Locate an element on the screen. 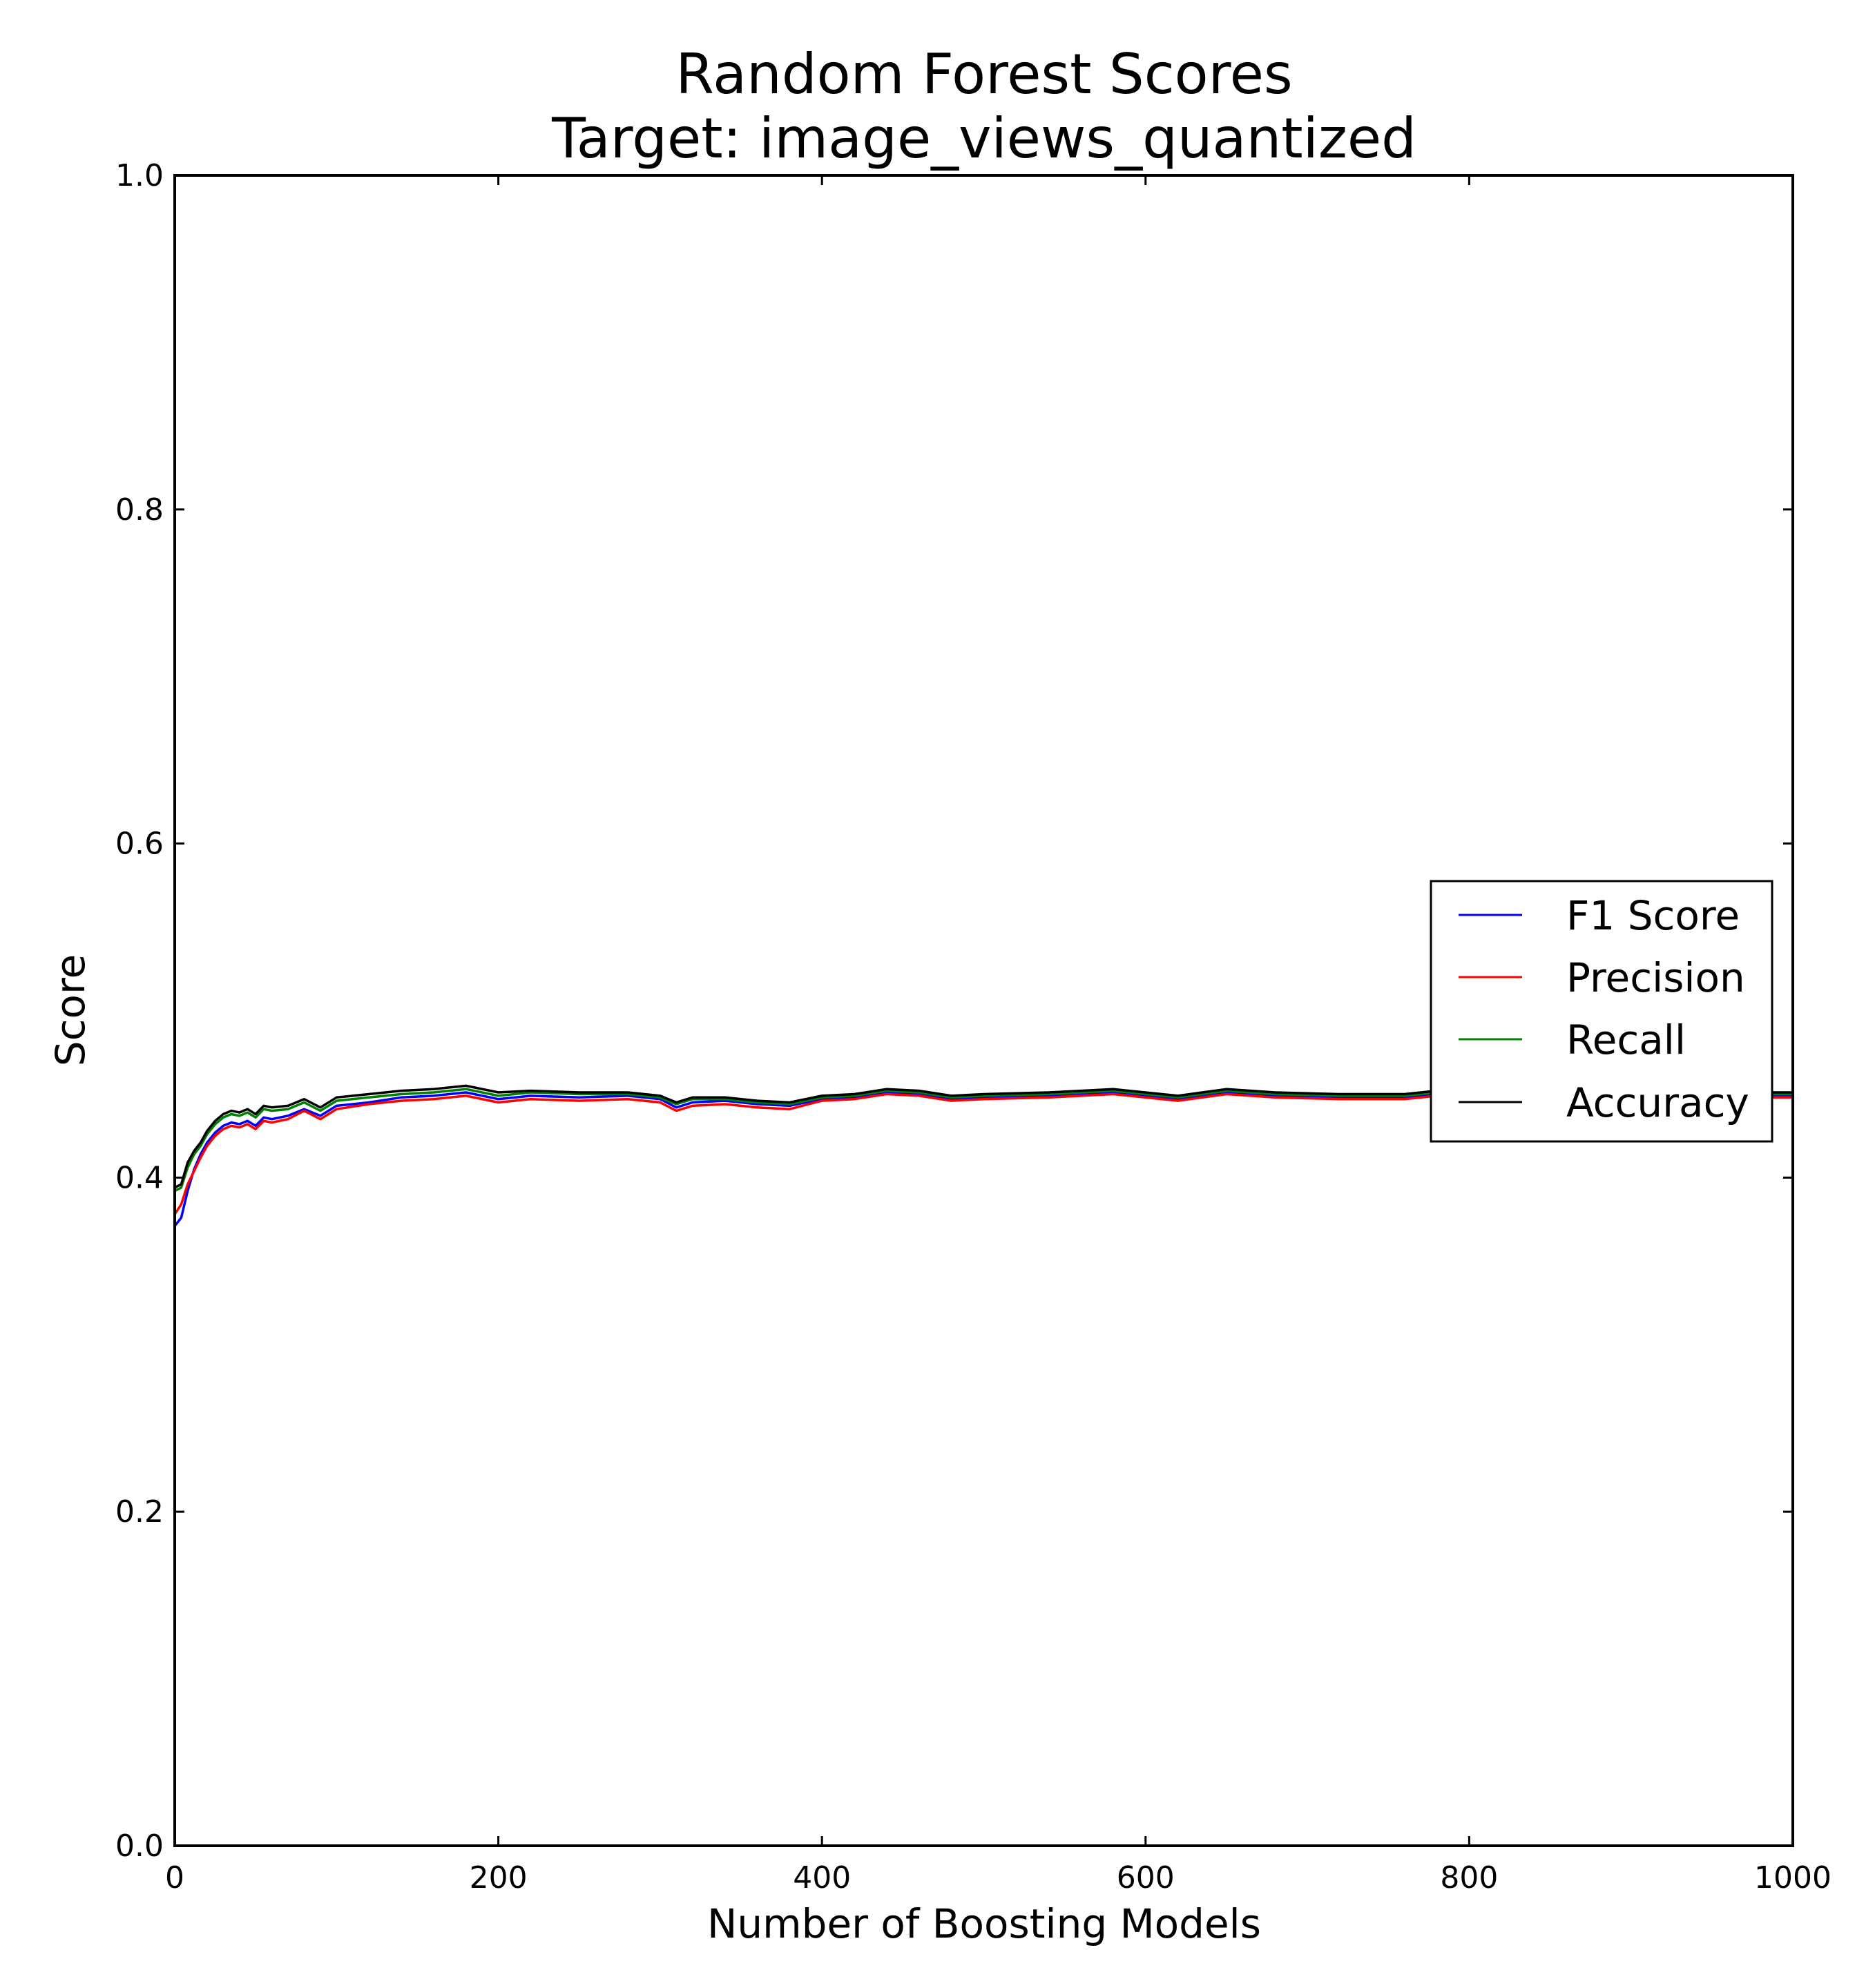 This screenshot has height=1988, width=1875. legend-item-recall: Recall is located at coordinates (1572, 1039).